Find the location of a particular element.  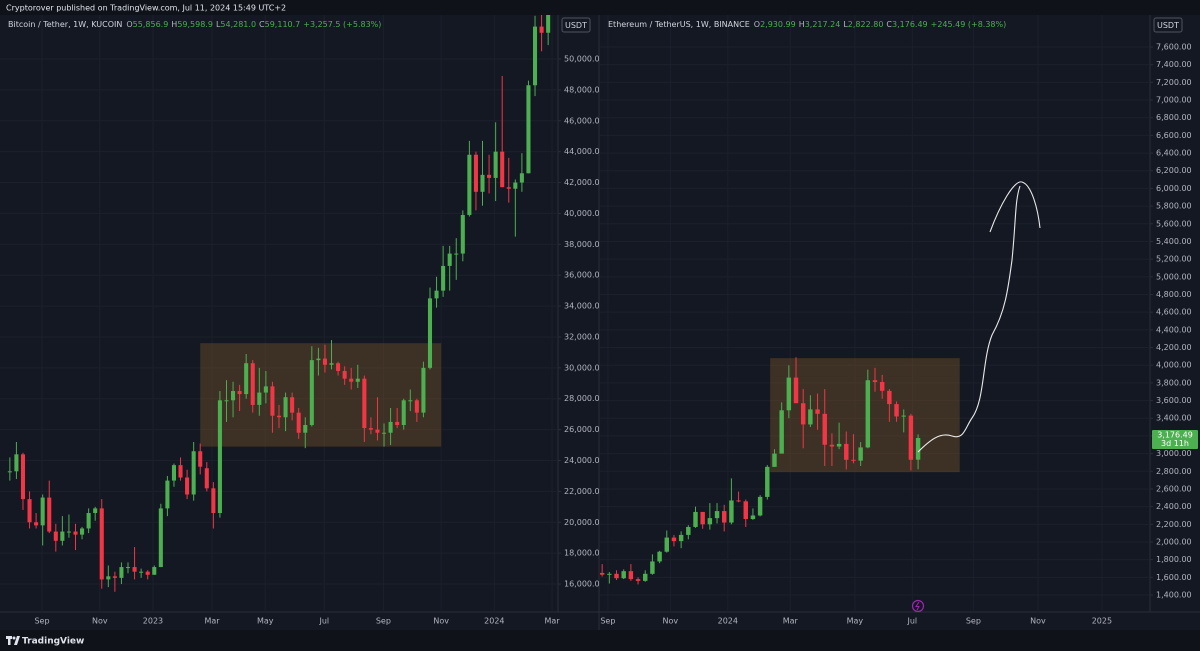

y-tick-label: 34,000.0 is located at coordinates (582, 306).